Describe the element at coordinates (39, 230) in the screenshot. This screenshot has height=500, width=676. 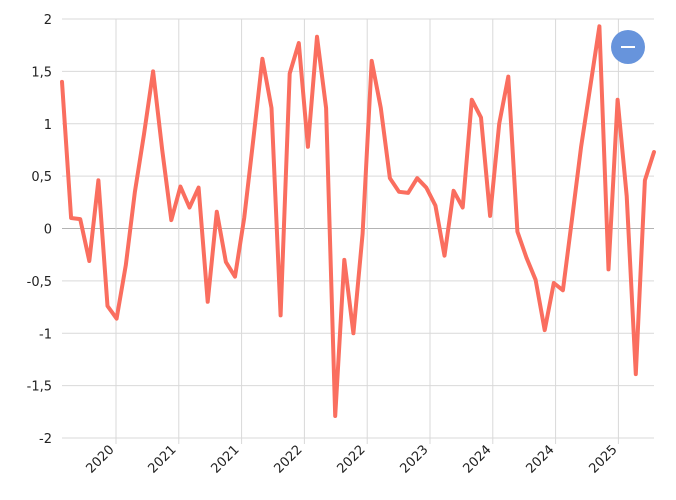
I see `y-axis: -2 -1,5 -1 -0,5 0 0,5 1 1,5 2` at that location.